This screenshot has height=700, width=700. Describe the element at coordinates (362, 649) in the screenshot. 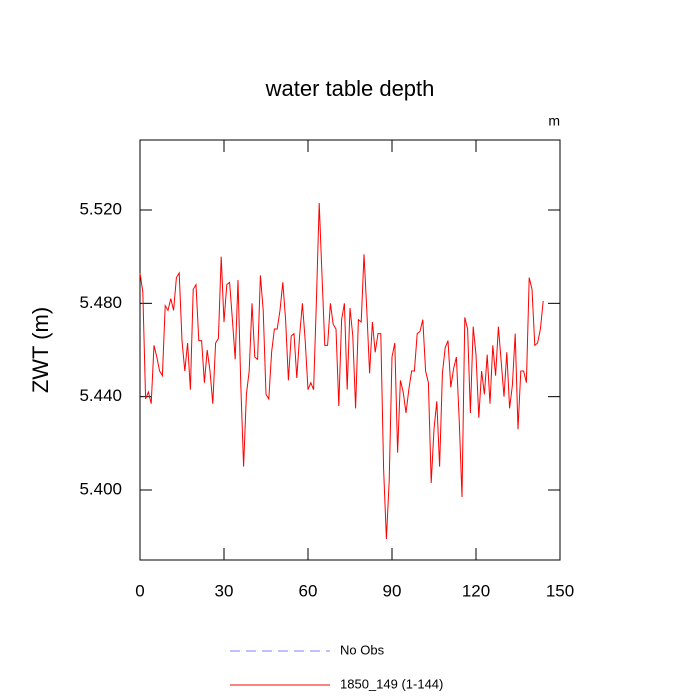

I see `legend-label: No Obs` at that location.